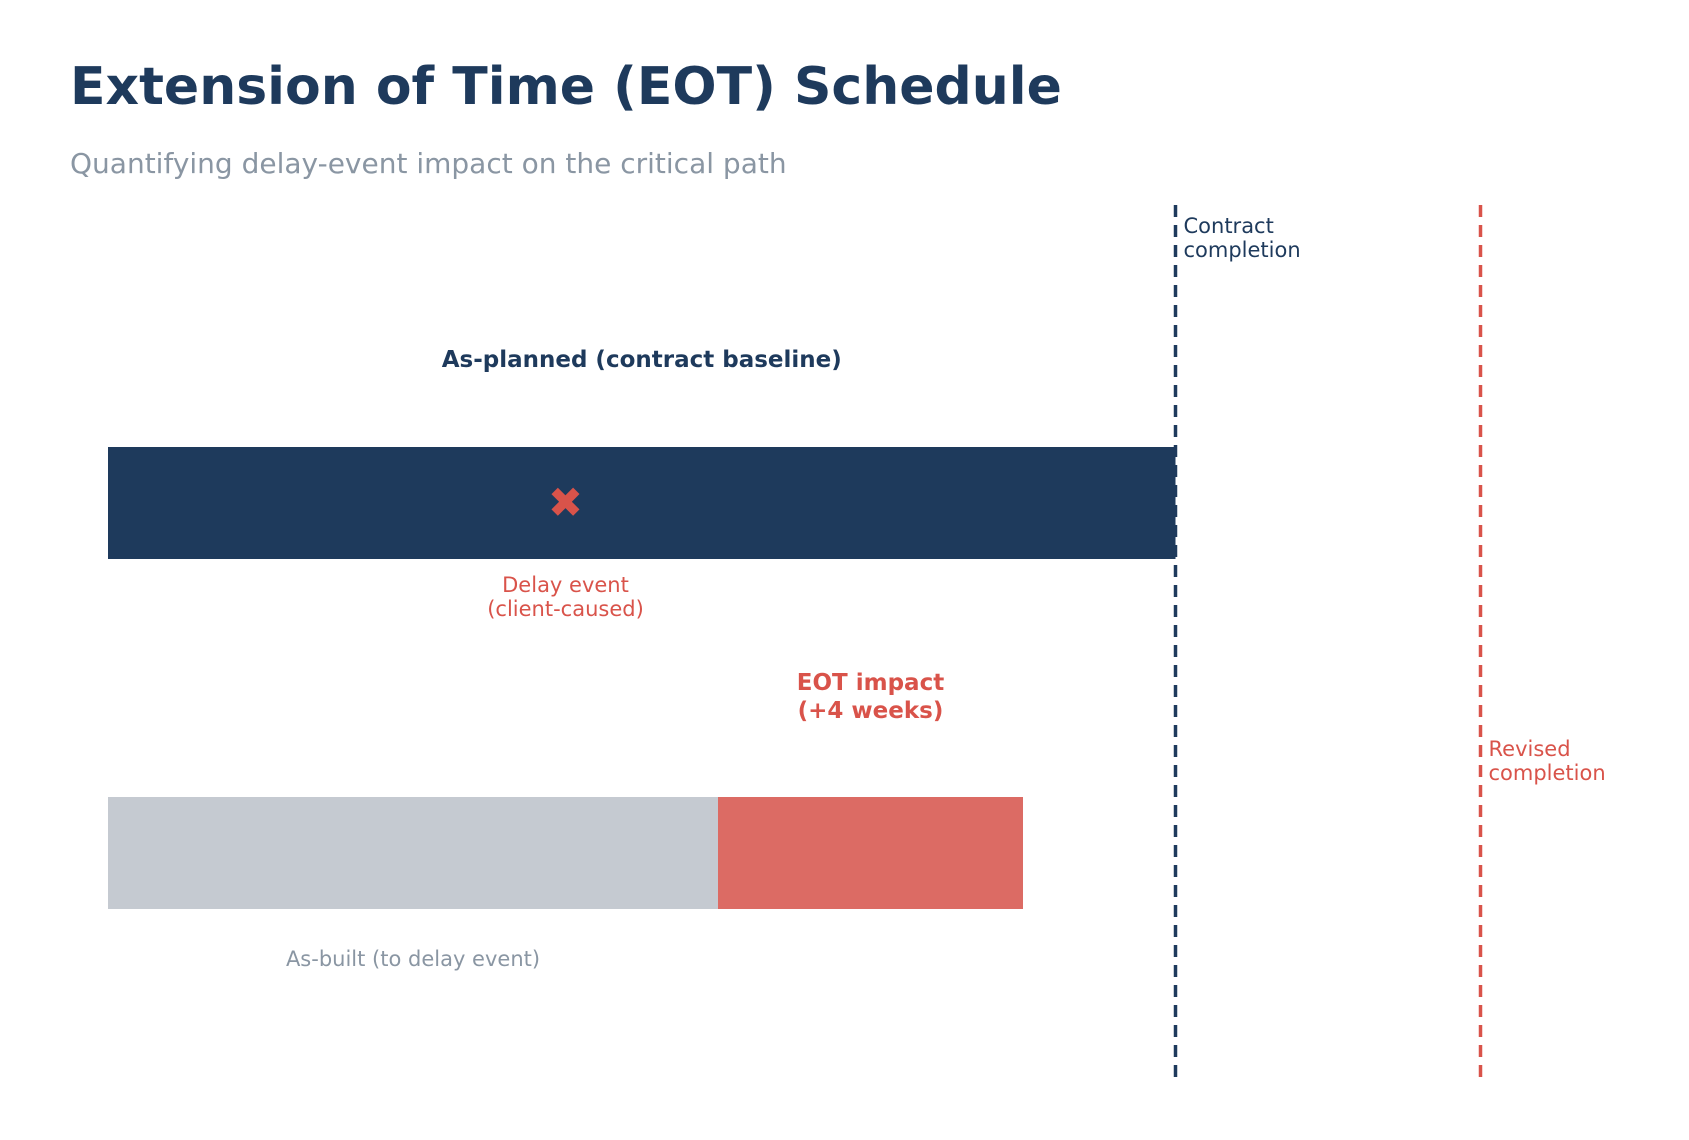  What do you see at coordinates (870, 697) in the screenshot?
I see `eot-impact-label: EOT impact (+4 weeks)` at bounding box center [870, 697].